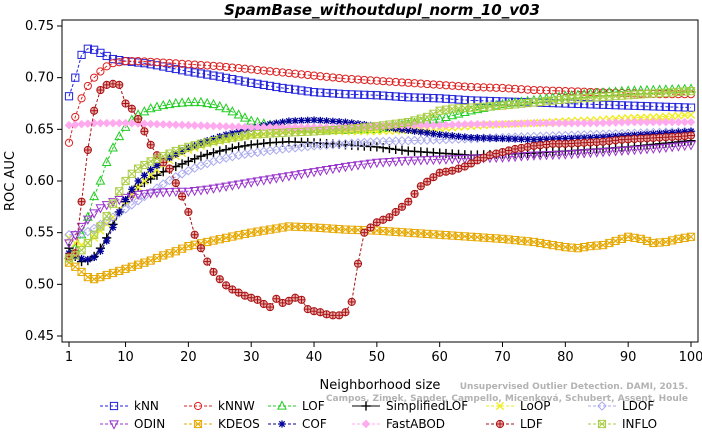 The image size is (702, 434). Describe the element at coordinates (119, 191) in the screenshot. I see `data-point-inflo` at that location.